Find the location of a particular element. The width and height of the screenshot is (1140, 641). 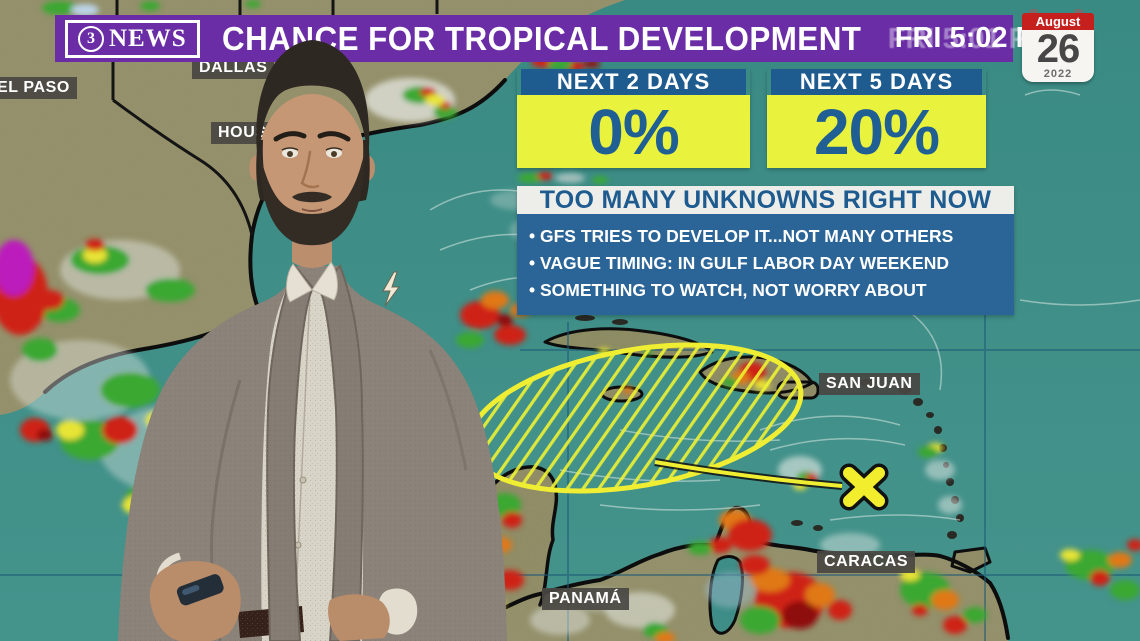

banner-title: CHANCE FOR TROPICAL DEVELOPMENT is located at coordinates (541, 38).